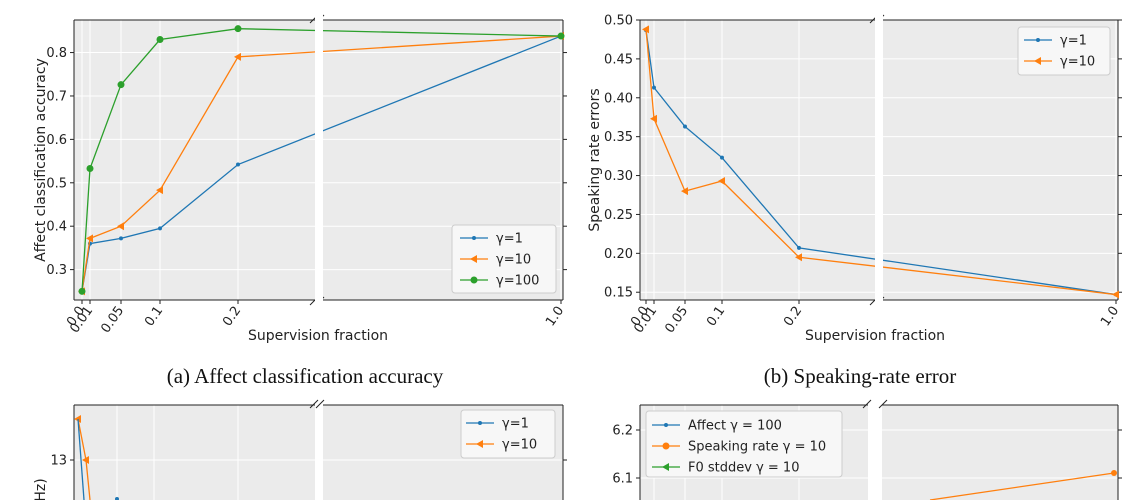  What do you see at coordinates (618, 98) in the screenshot?
I see `y-tick-label: 0.40` at bounding box center [618, 98].